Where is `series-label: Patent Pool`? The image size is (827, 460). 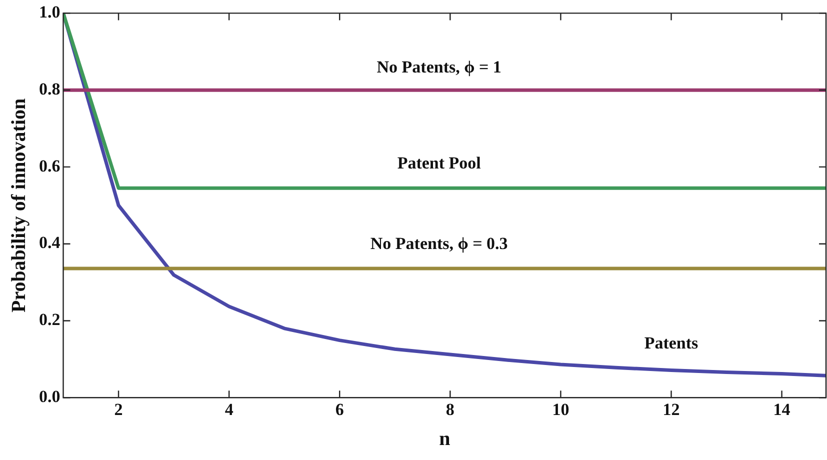 series-label: Patent Pool is located at coordinates (439, 162).